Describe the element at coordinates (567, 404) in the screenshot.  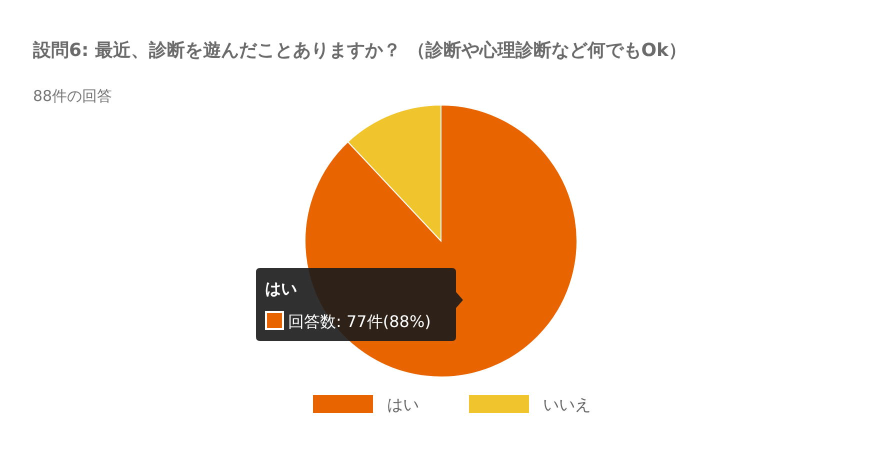
I see `legend-label: いいえ` at that location.